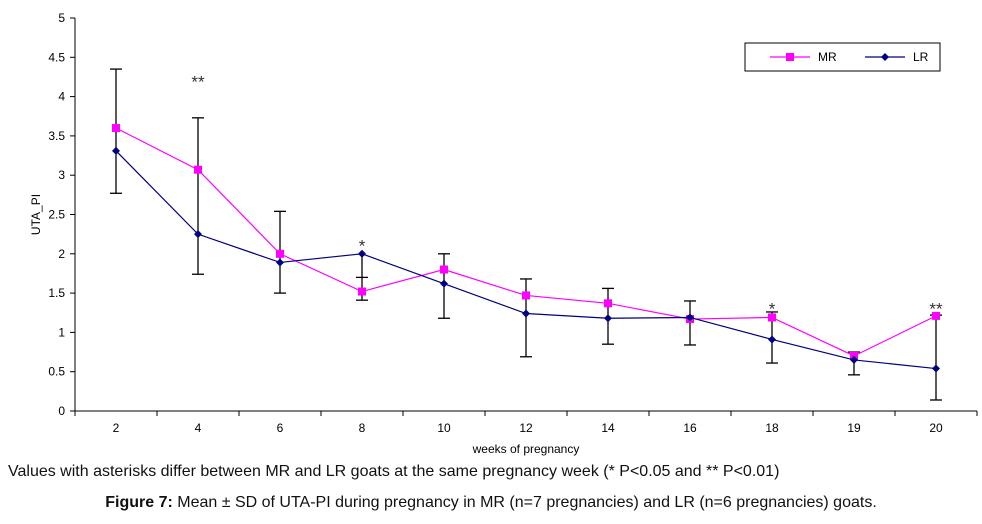  I want to click on legend-label-MR: MR, so click(827, 57).